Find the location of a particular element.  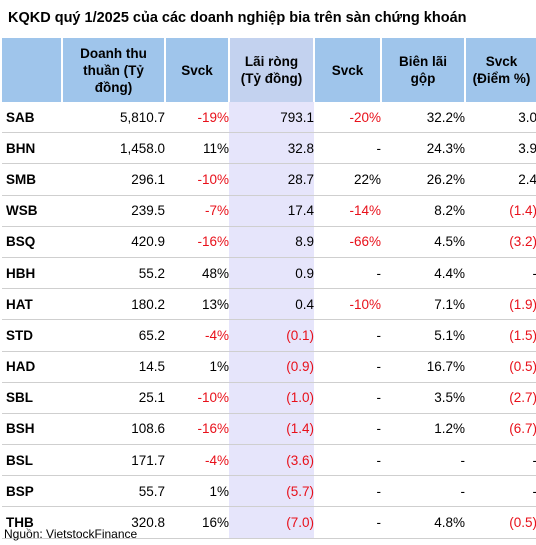

cell-gross-margin-yoy: (1.4) is located at coordinates (500, 211).